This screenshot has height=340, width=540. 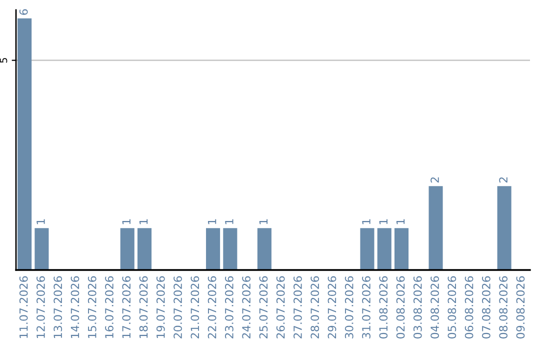 What do you see at coordinates (195, 307) in the screenshot?
I see `x-tick-label: 21.07.2026` at bounding box center [195, 307].